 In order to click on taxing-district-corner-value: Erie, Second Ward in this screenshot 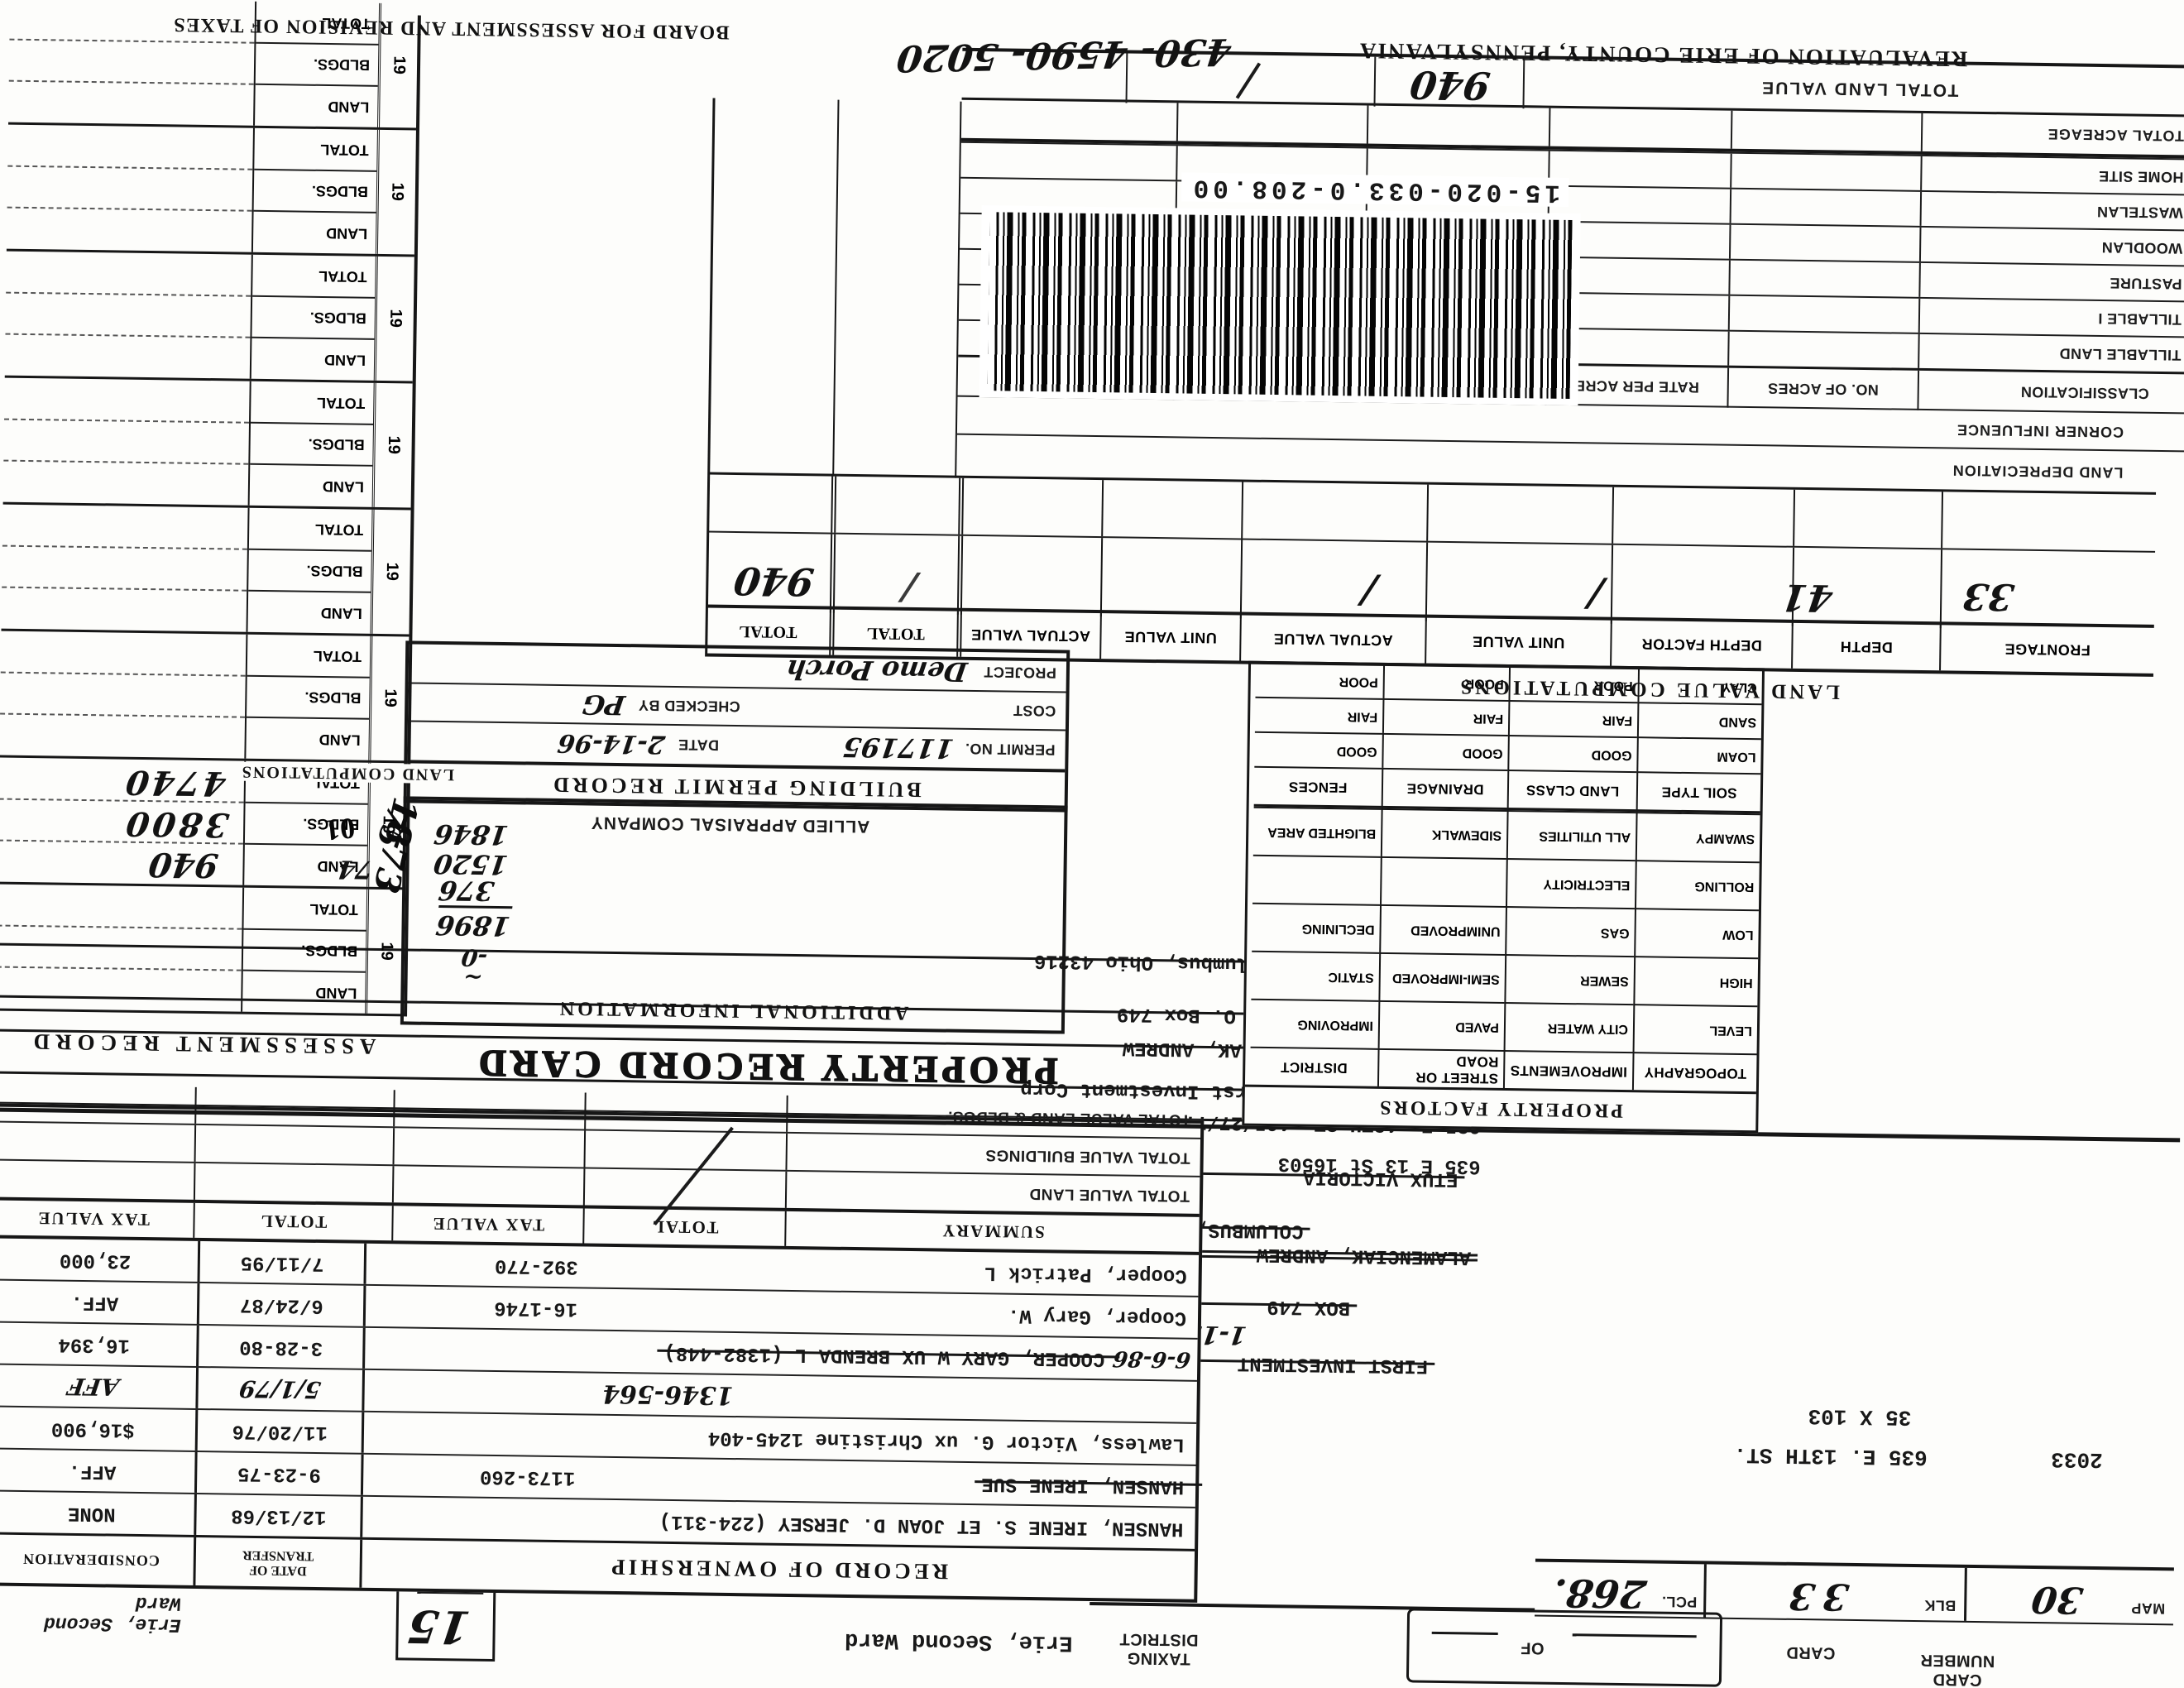, I will do `click(112, 1613)`.